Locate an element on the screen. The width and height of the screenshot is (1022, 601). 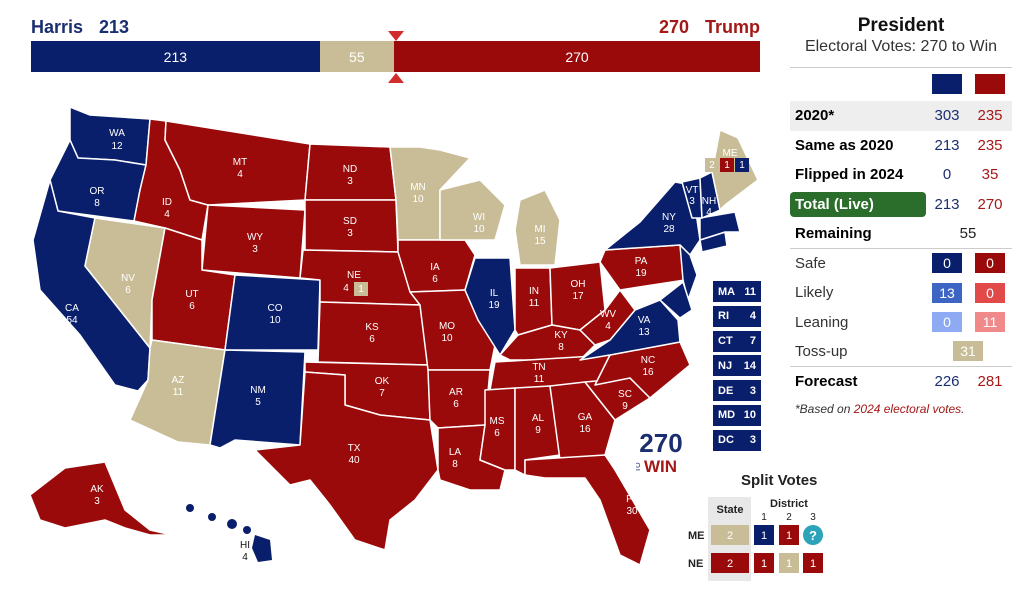
svg-text: 2 is located at coordinates (712, 165).